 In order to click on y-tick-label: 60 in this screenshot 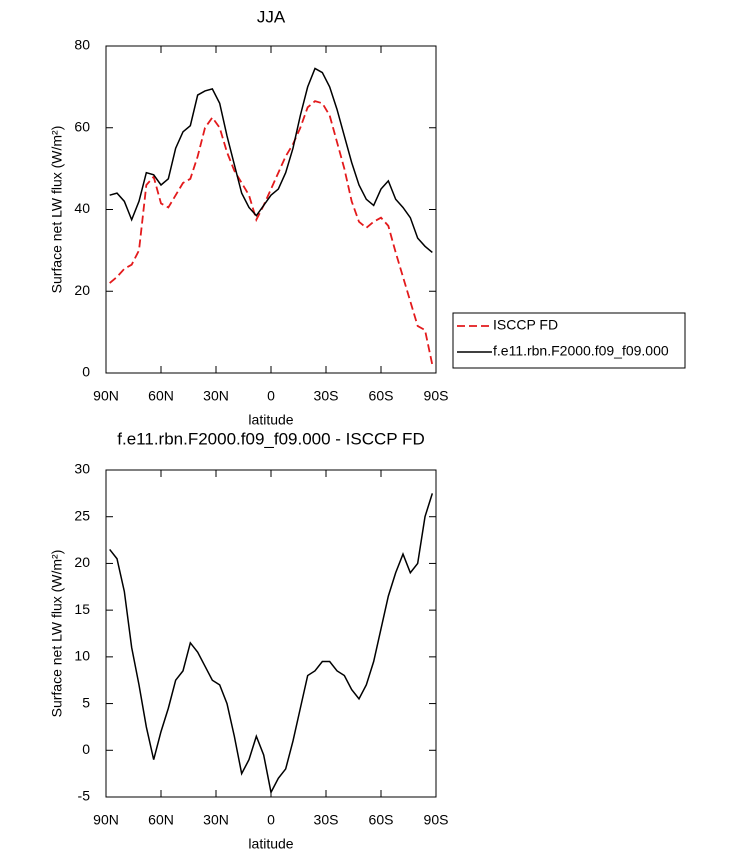, I will do `click(82, 126)`.